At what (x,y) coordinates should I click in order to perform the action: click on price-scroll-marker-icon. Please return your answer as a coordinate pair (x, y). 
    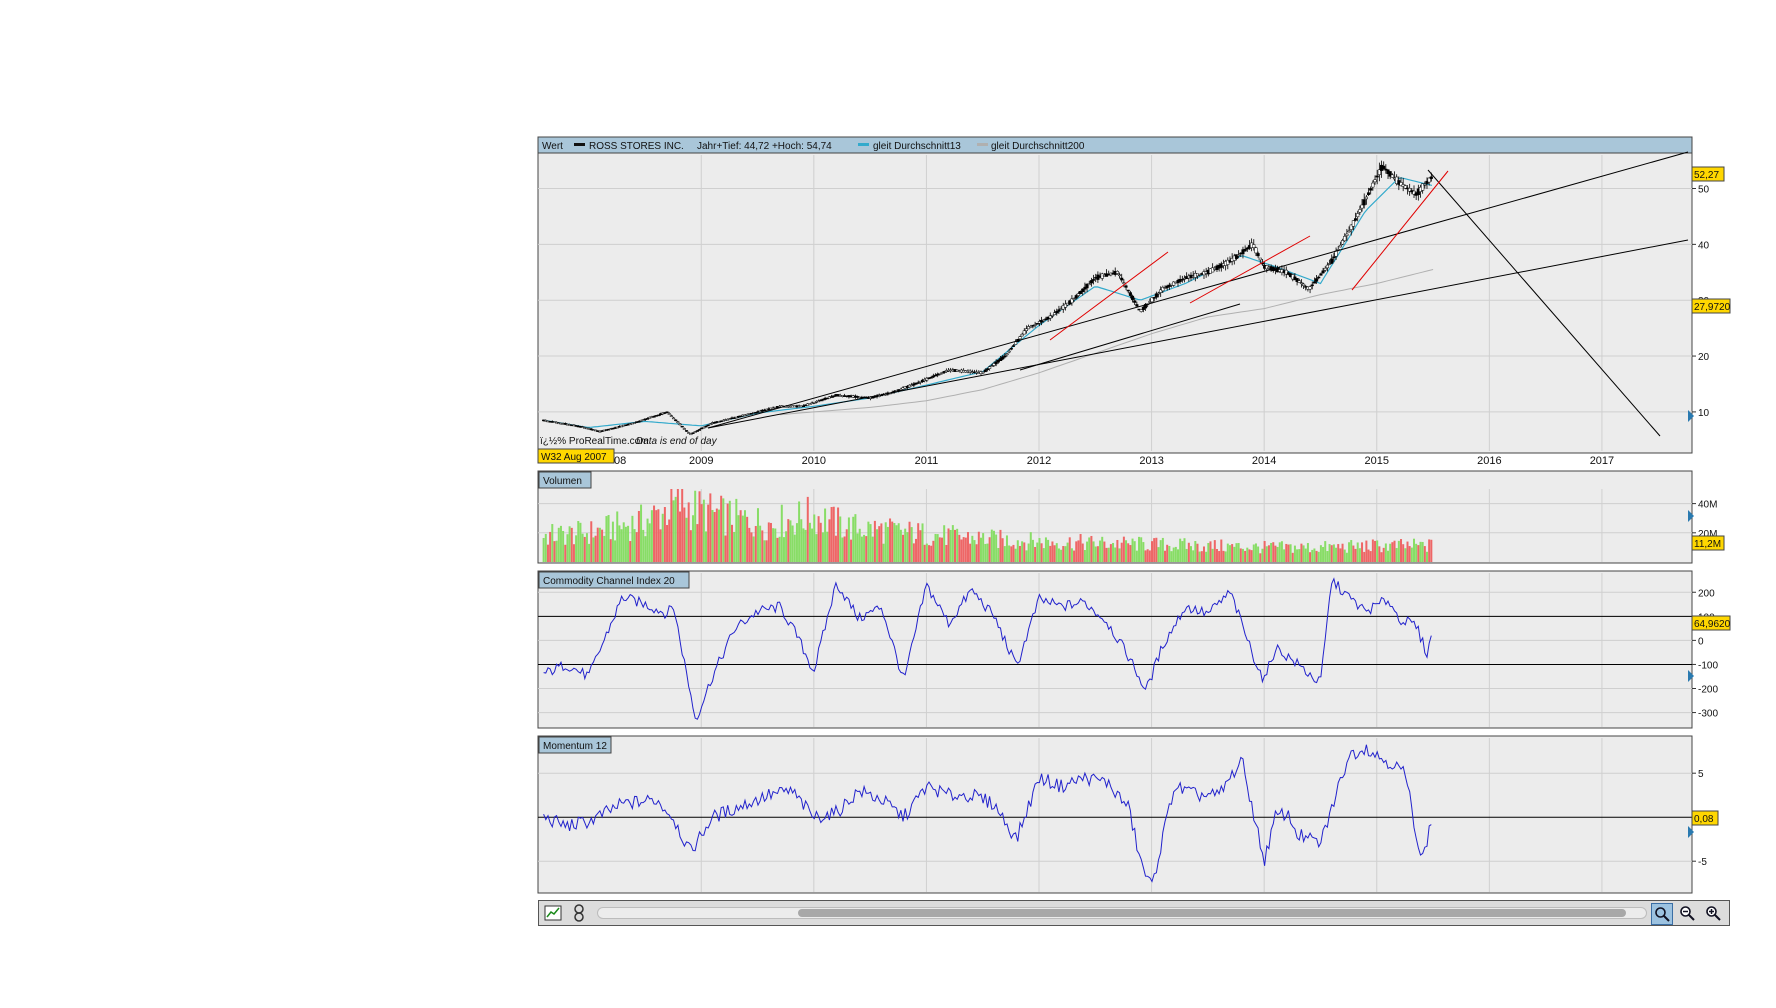
    Looking at the image, I should click on (1691, 416).